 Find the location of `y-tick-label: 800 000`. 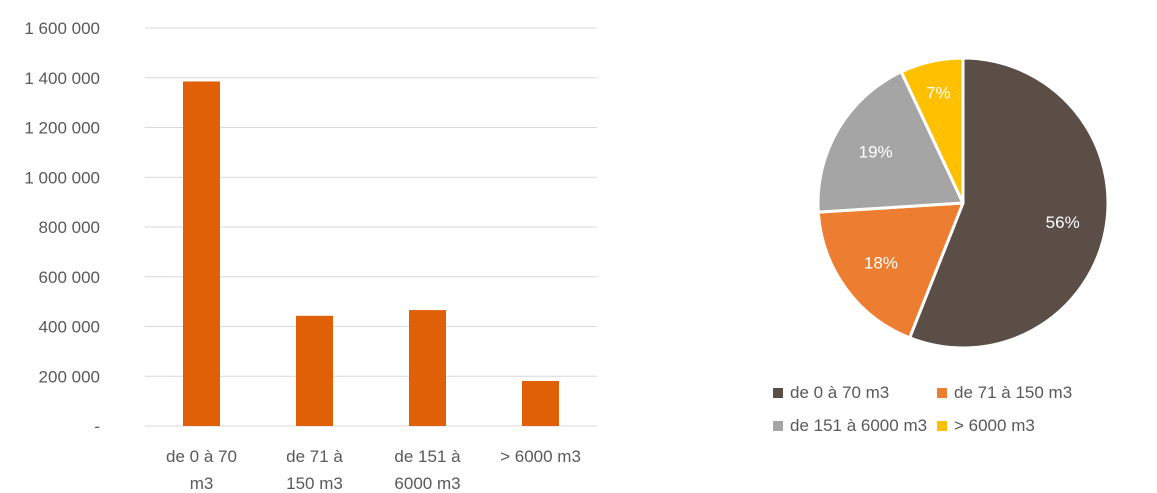

y-tick-label: 800 000 is located at coordinates (69, 227).